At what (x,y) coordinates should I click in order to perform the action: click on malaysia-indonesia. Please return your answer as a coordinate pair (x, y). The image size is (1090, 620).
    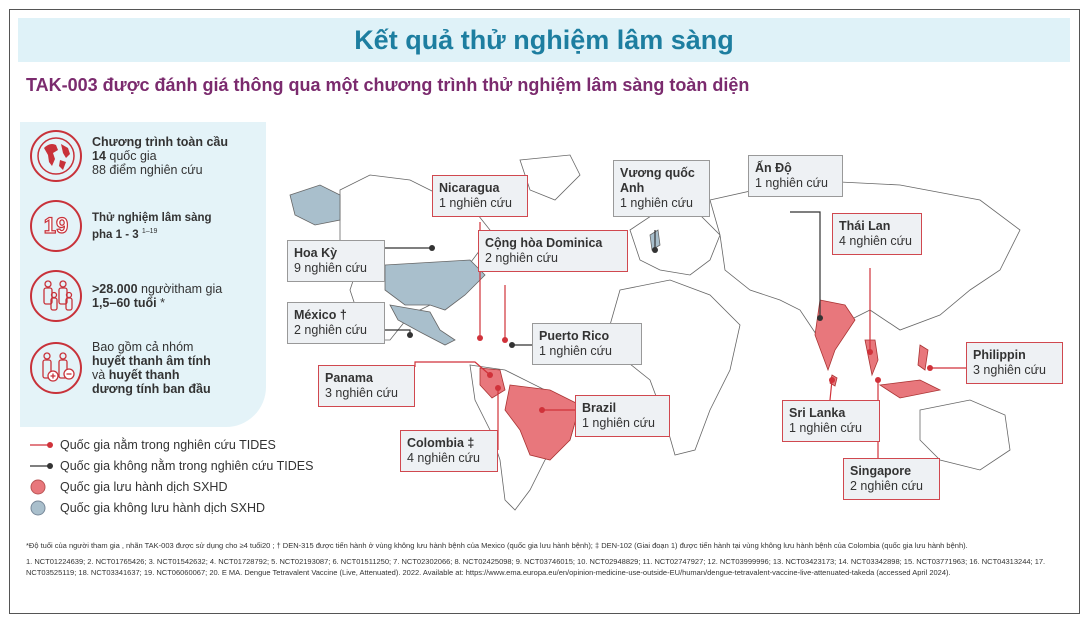
    Looking at the image, I should click on (910, 389).